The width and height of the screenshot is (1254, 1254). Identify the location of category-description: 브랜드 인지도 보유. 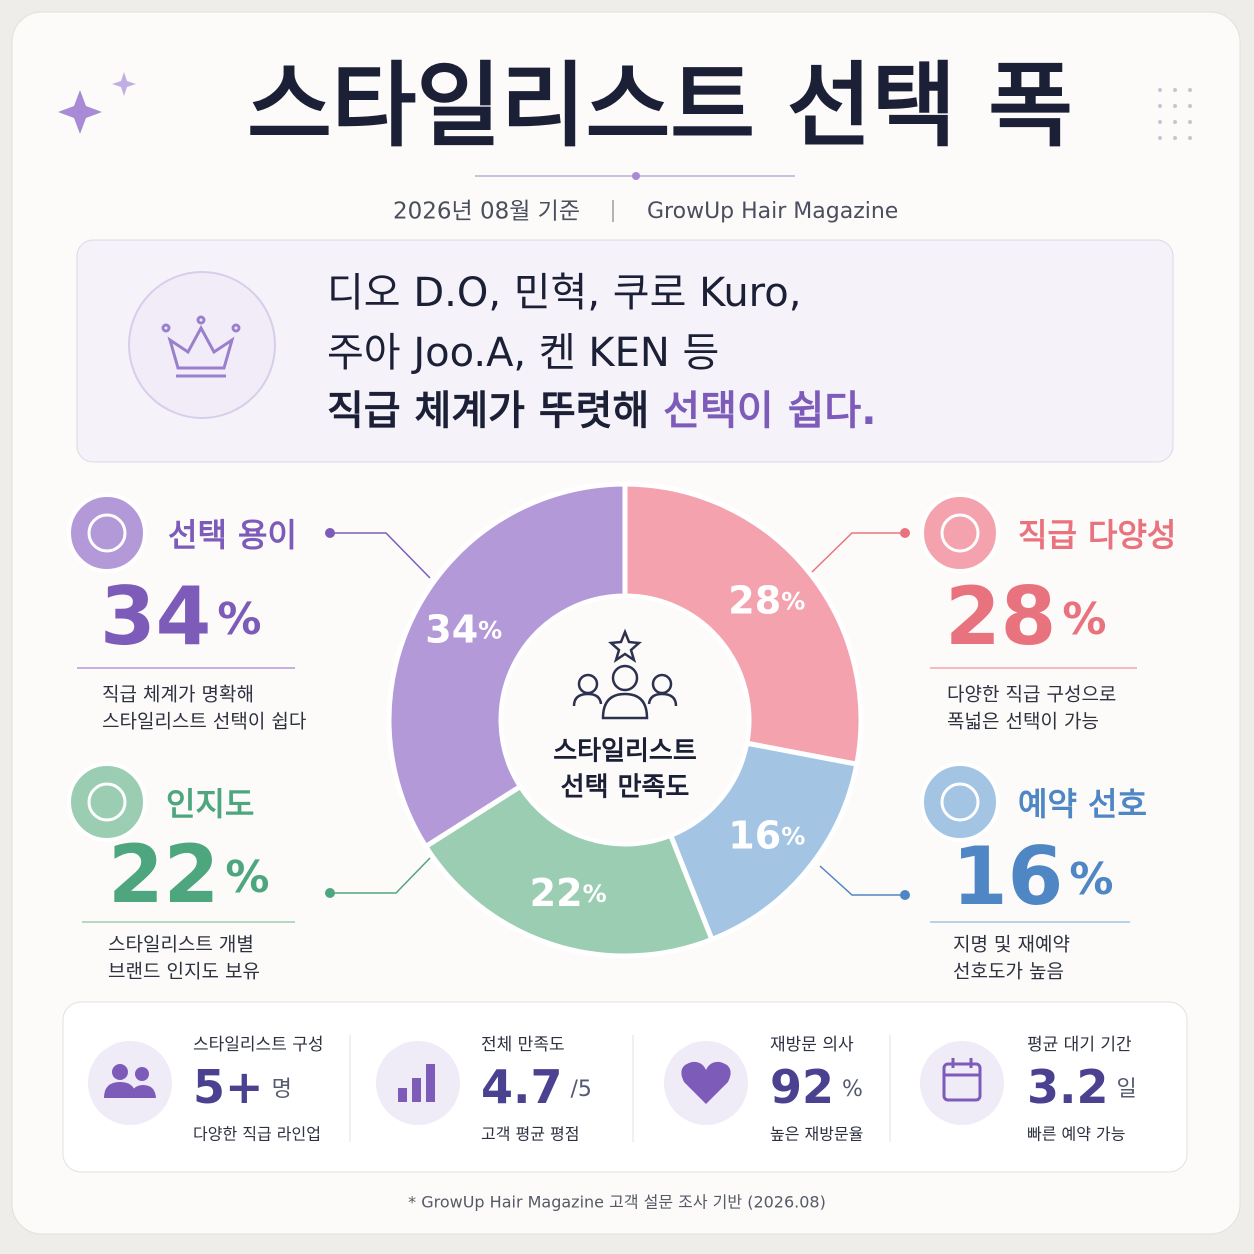
(184, 972).